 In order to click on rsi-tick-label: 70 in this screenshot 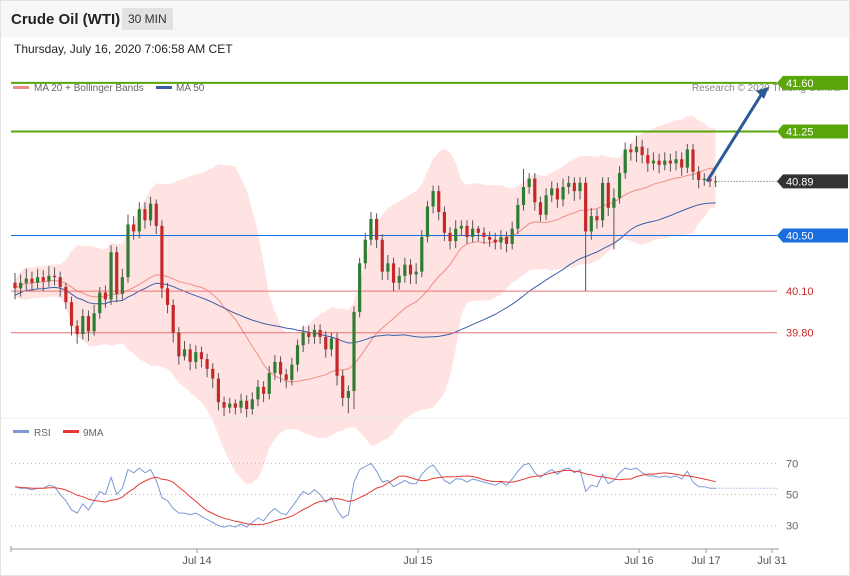, I will do `click(792, 464)`.